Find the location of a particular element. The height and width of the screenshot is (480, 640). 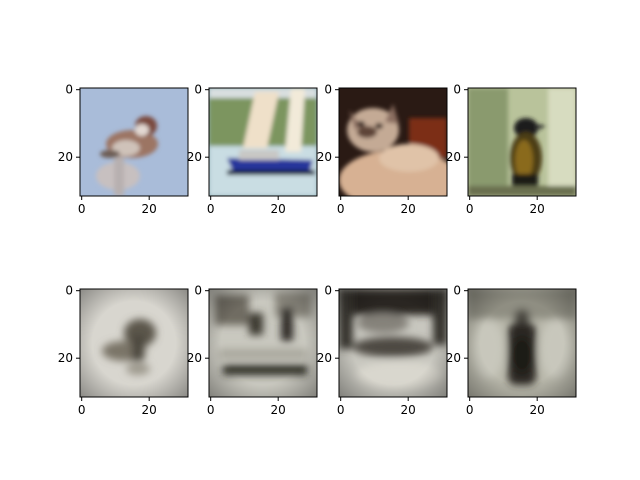

recon-sailboat-image is located at coordinates (263, 343).